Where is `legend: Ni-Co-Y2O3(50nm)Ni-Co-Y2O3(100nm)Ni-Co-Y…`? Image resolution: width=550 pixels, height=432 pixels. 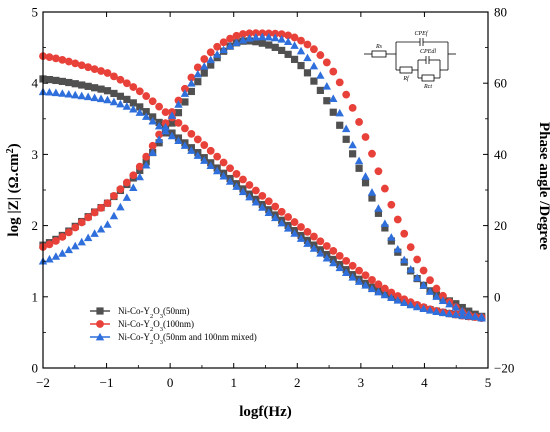 legend: Ni-Co-Y2O3(50nm)Ni-Co-Y2O3(100nm)Ni-Co-Y… is located at coordinates (173, 326).